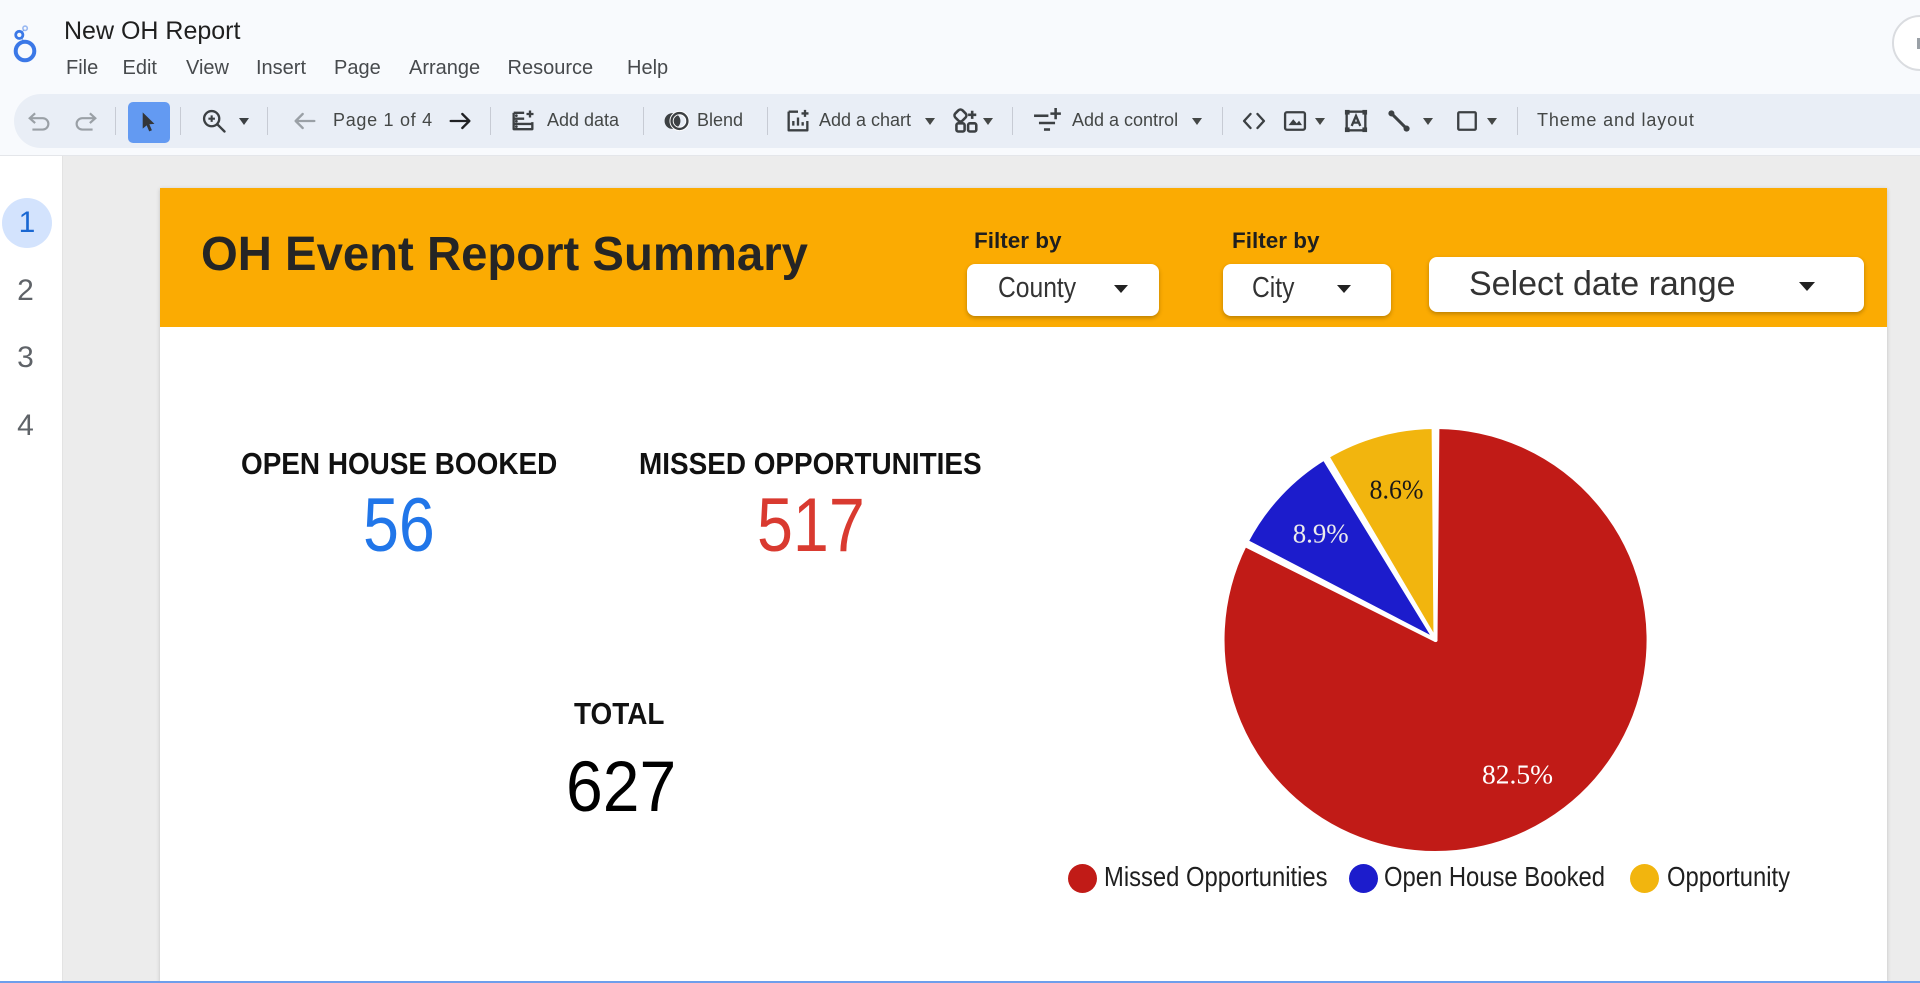 Image resolution: width=1920 pixels, height=983 pixels. I want to click on svg-text: 8.6%, so click(1397, 490).